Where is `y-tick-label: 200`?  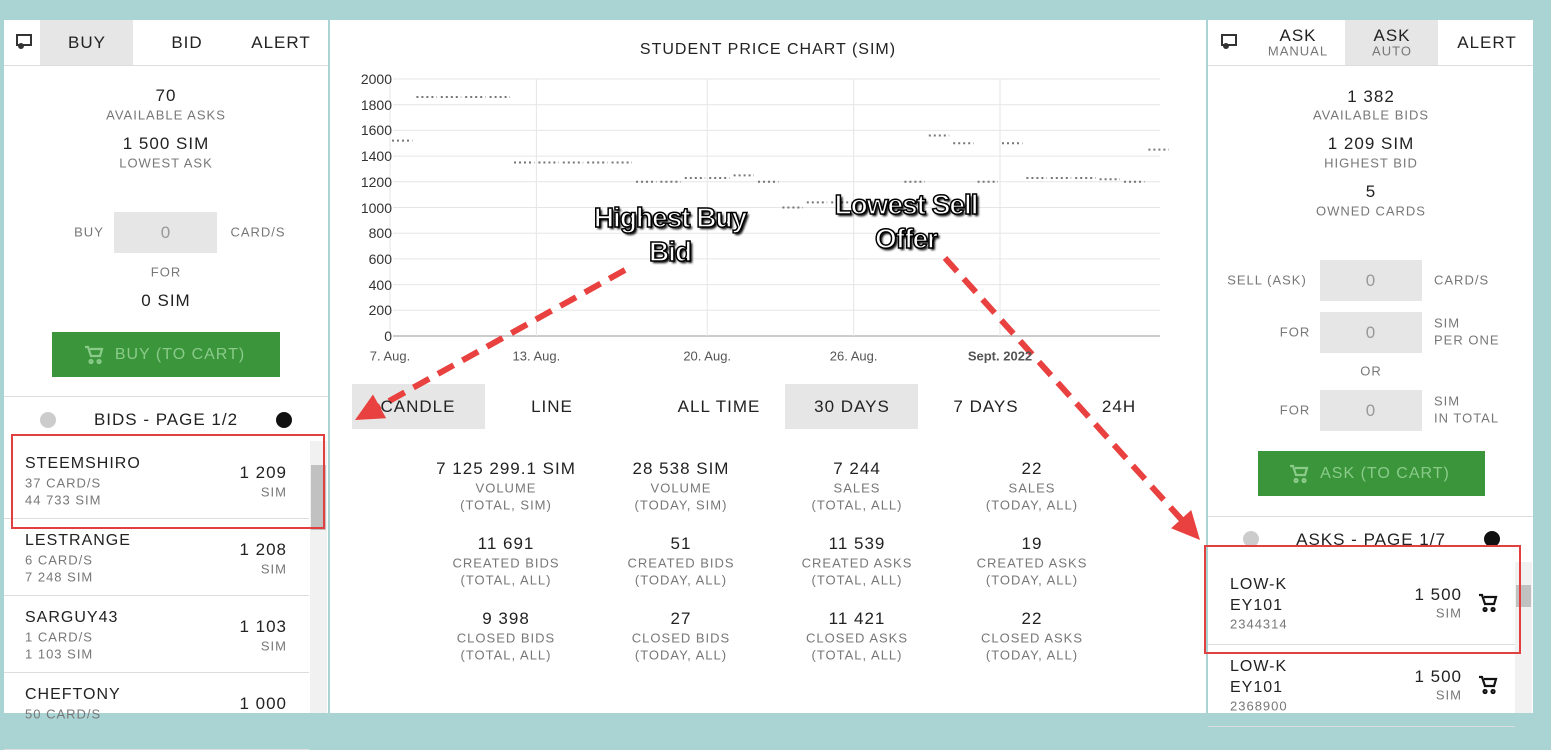 y-tick-label: 200 is located at coordinates (380, 310).